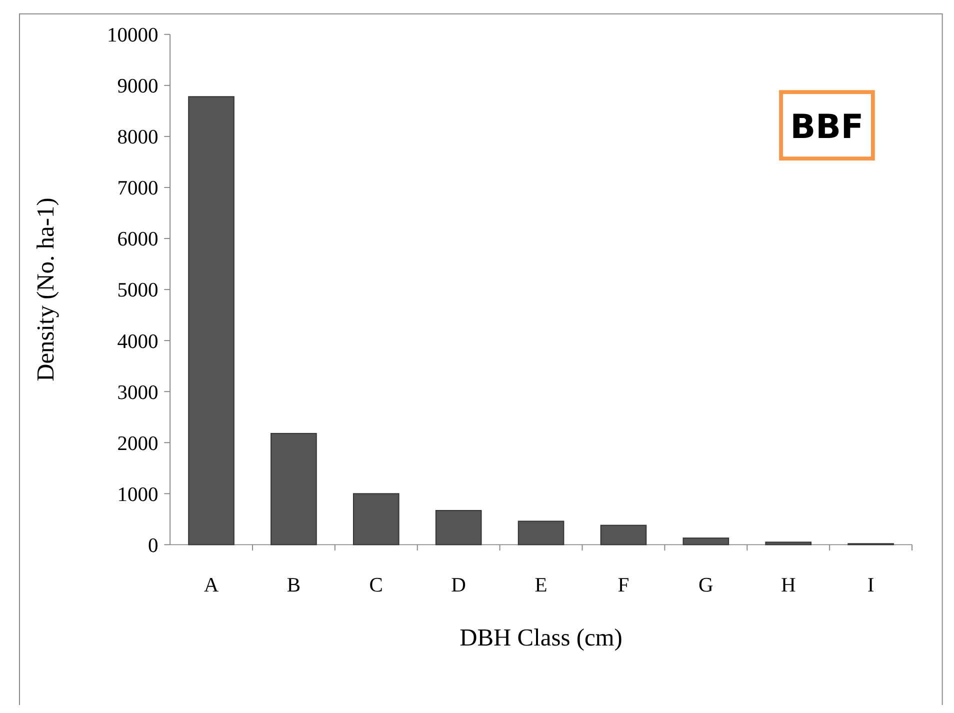 The height and width of the screenshot is (713, 954). I want to click on y-tick-label: 8000, so click(137, 137).